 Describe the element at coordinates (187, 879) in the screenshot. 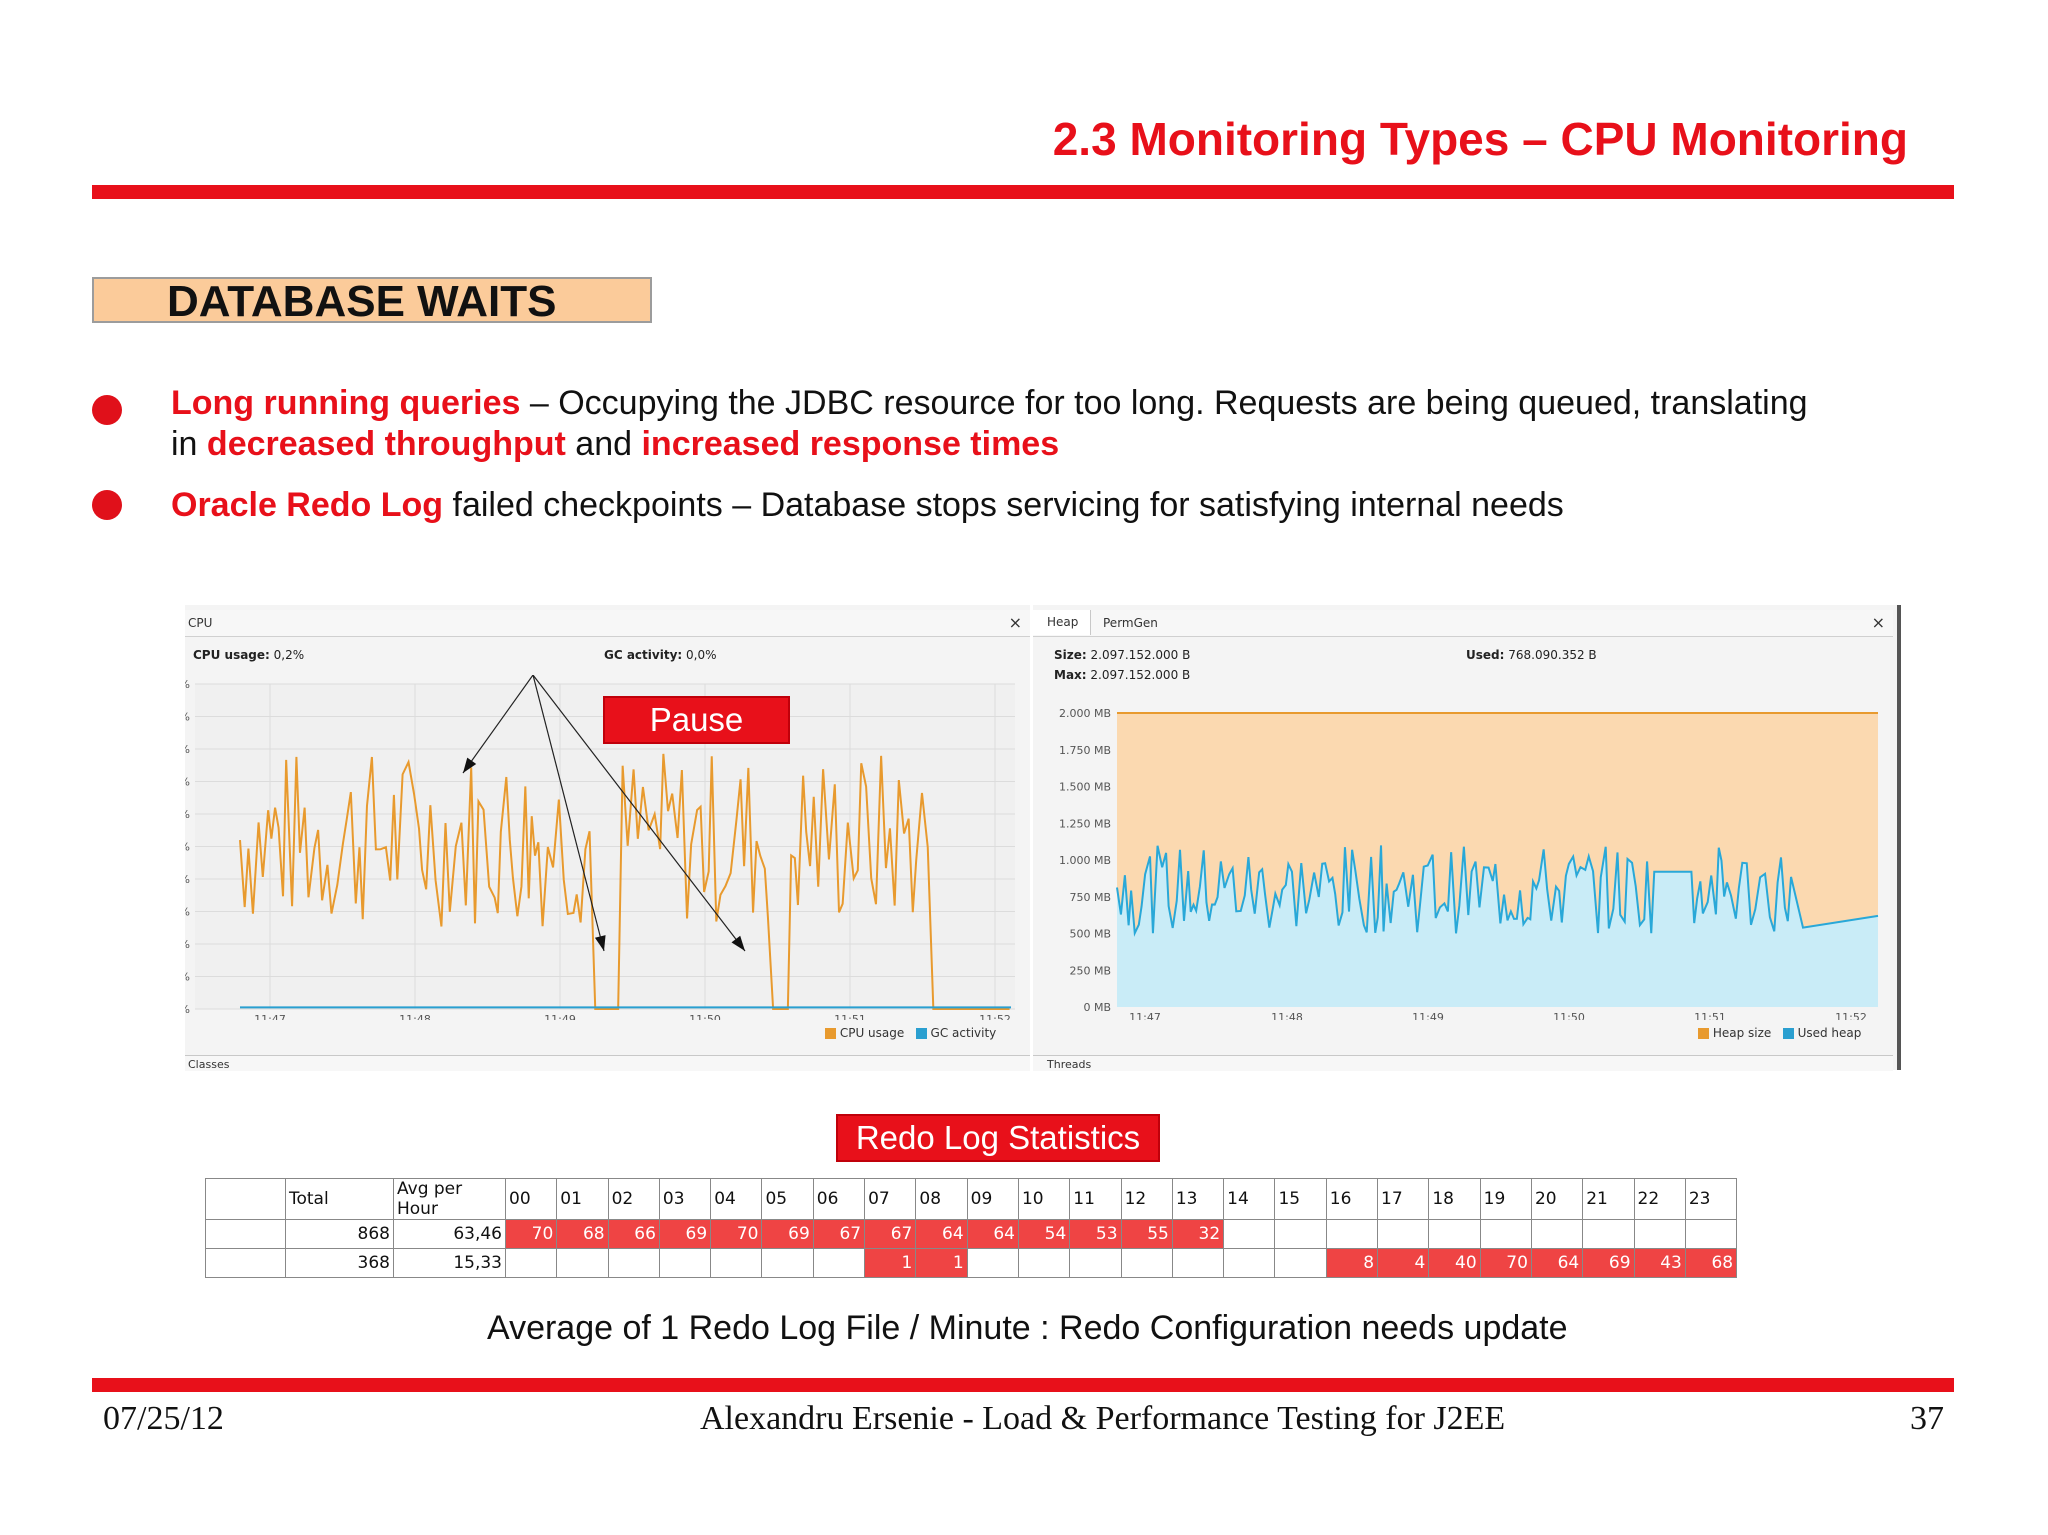

I see `y-tick-label: 40%` at that location.